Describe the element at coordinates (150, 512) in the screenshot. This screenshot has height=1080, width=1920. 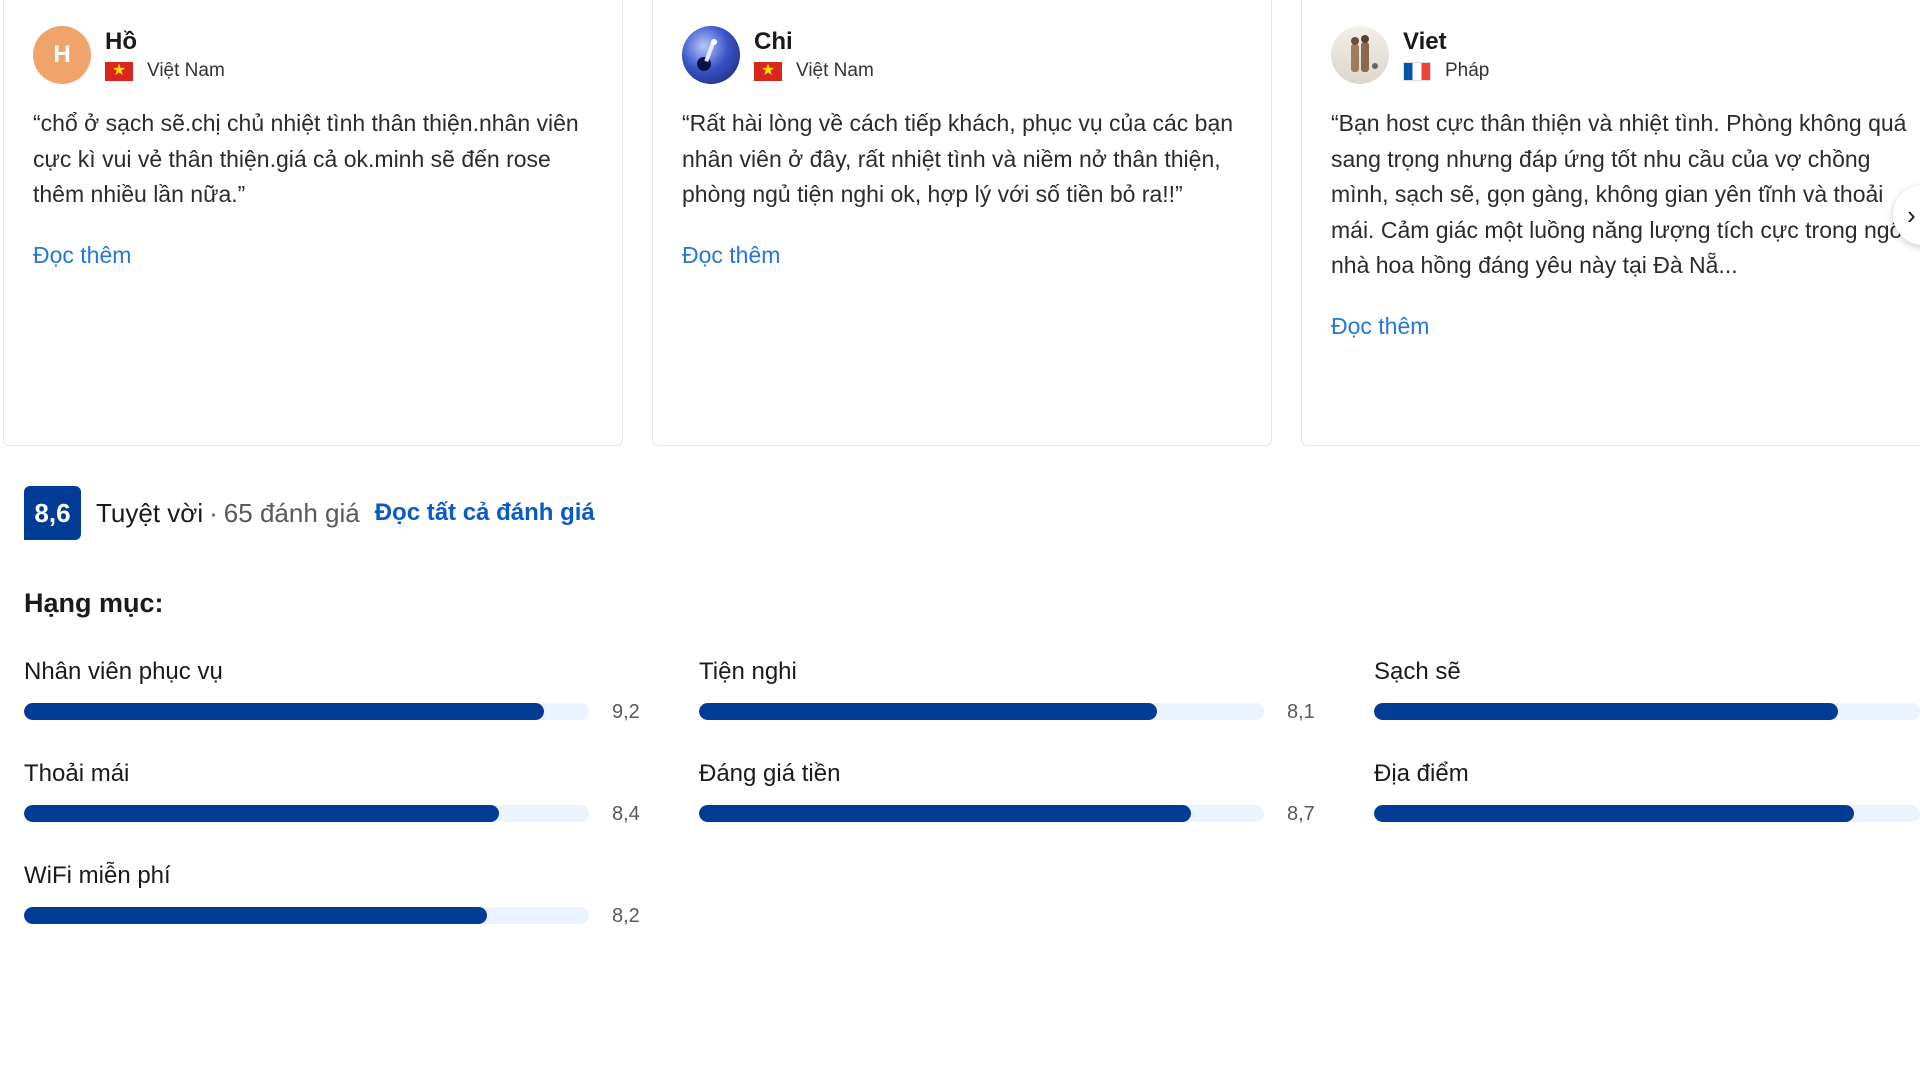
I see `score-word: Tuyệt vời` at that location.